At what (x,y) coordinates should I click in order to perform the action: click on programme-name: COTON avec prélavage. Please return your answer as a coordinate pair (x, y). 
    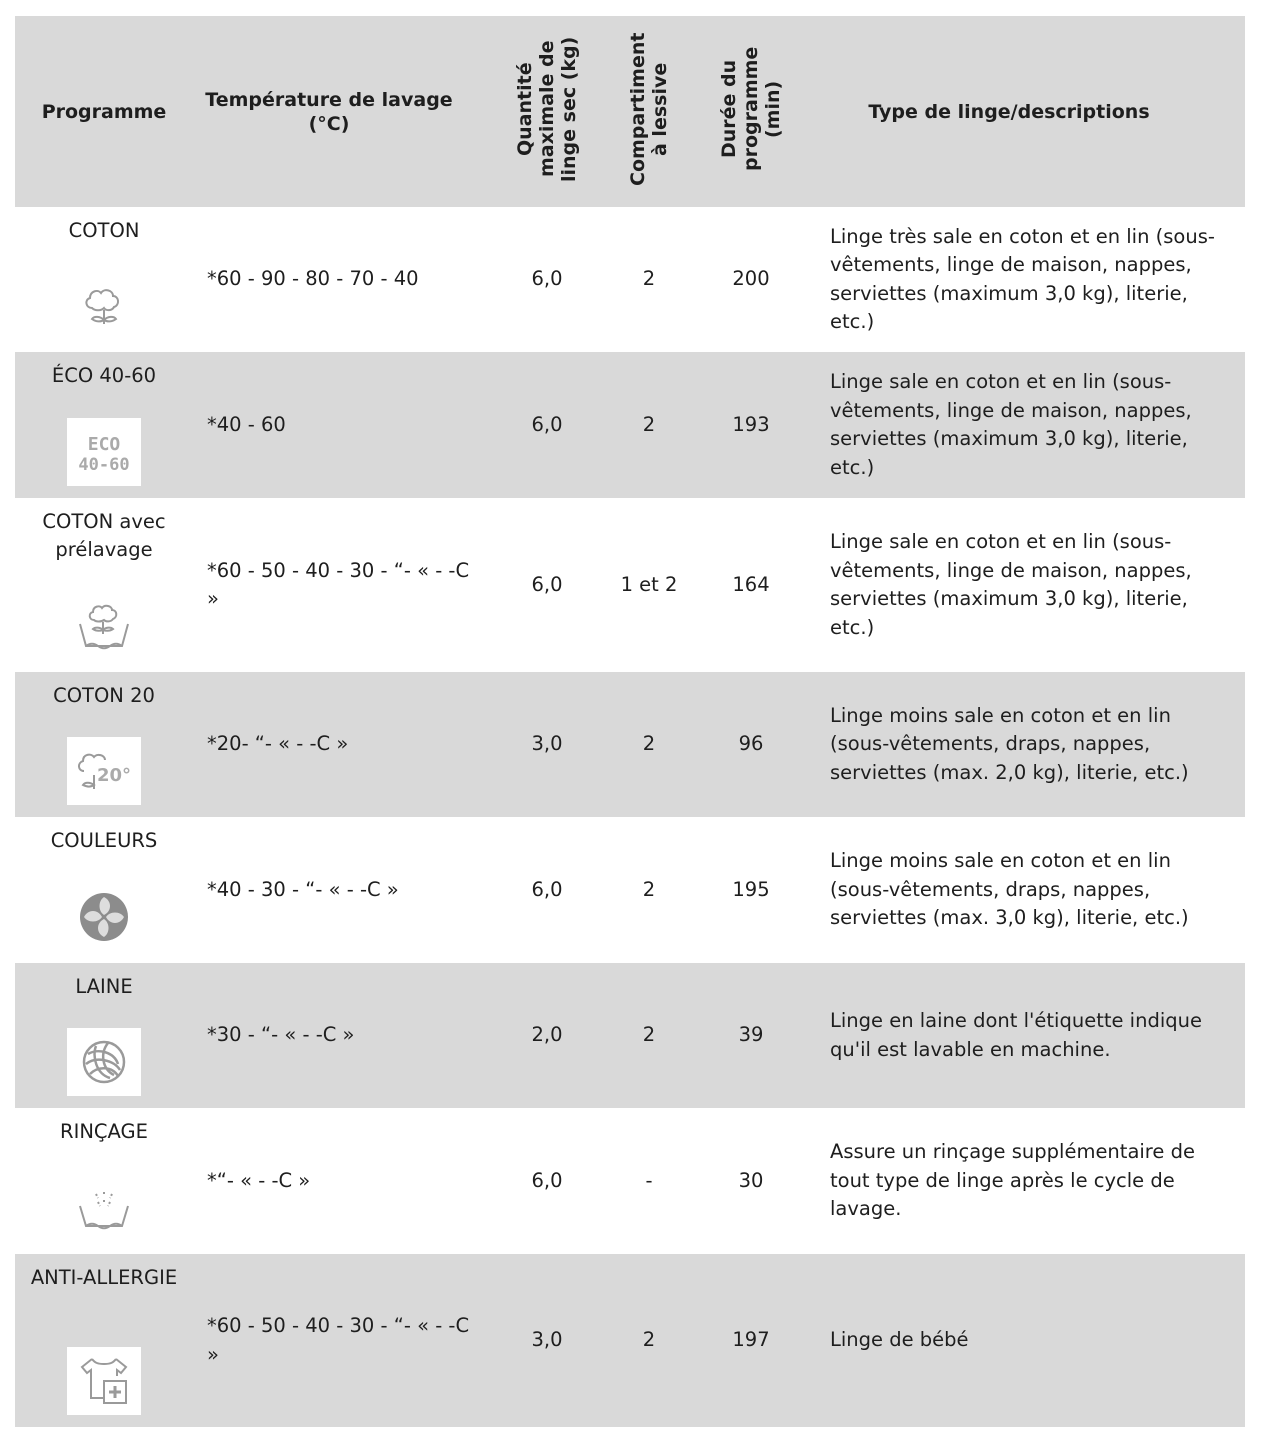
    Looking at the image, I should click on (104, 535).